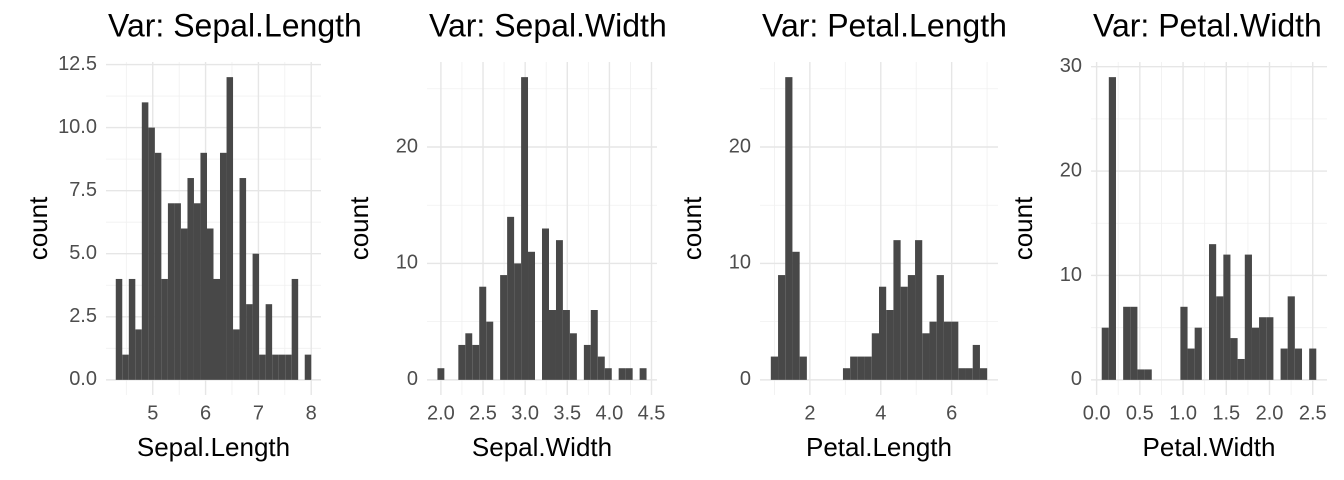 The height and width of the screenshot is (480, 1344). Describe the element at coordinates (1207, 25) in the screenshot. I see `chart-title: Var: Petal.Width` at that location.